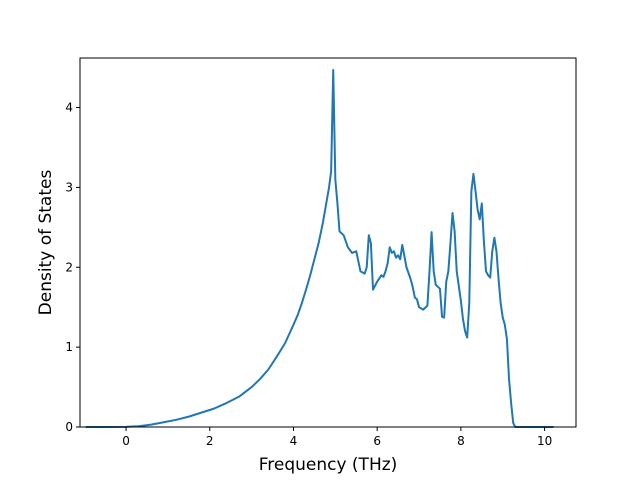 Image resolution: width=640 pixels, height=480 pixels. I want to click on x-tick-label: 6, so click(377, 441).